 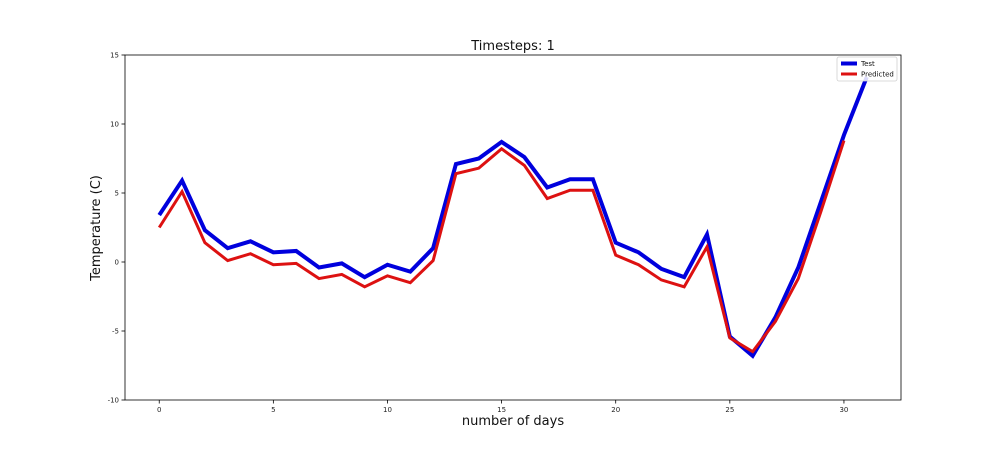 What do you see at coordinates (114, 56) in the screenshot?
I see `y-tick-label: 15` at bounding box center [114, 56].